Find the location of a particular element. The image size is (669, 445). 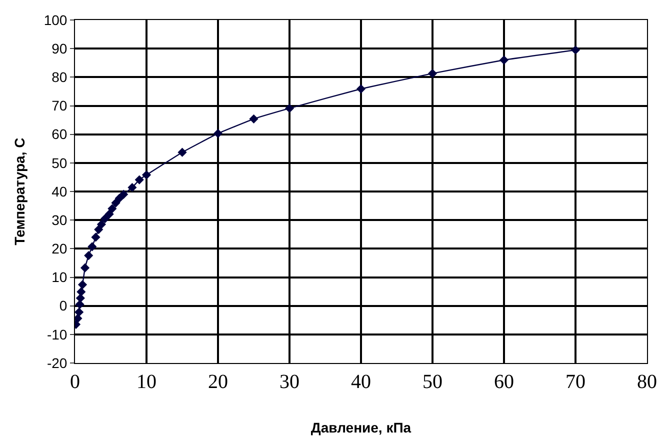

x-tick-label: 50 is located at coordinates (432, 382).